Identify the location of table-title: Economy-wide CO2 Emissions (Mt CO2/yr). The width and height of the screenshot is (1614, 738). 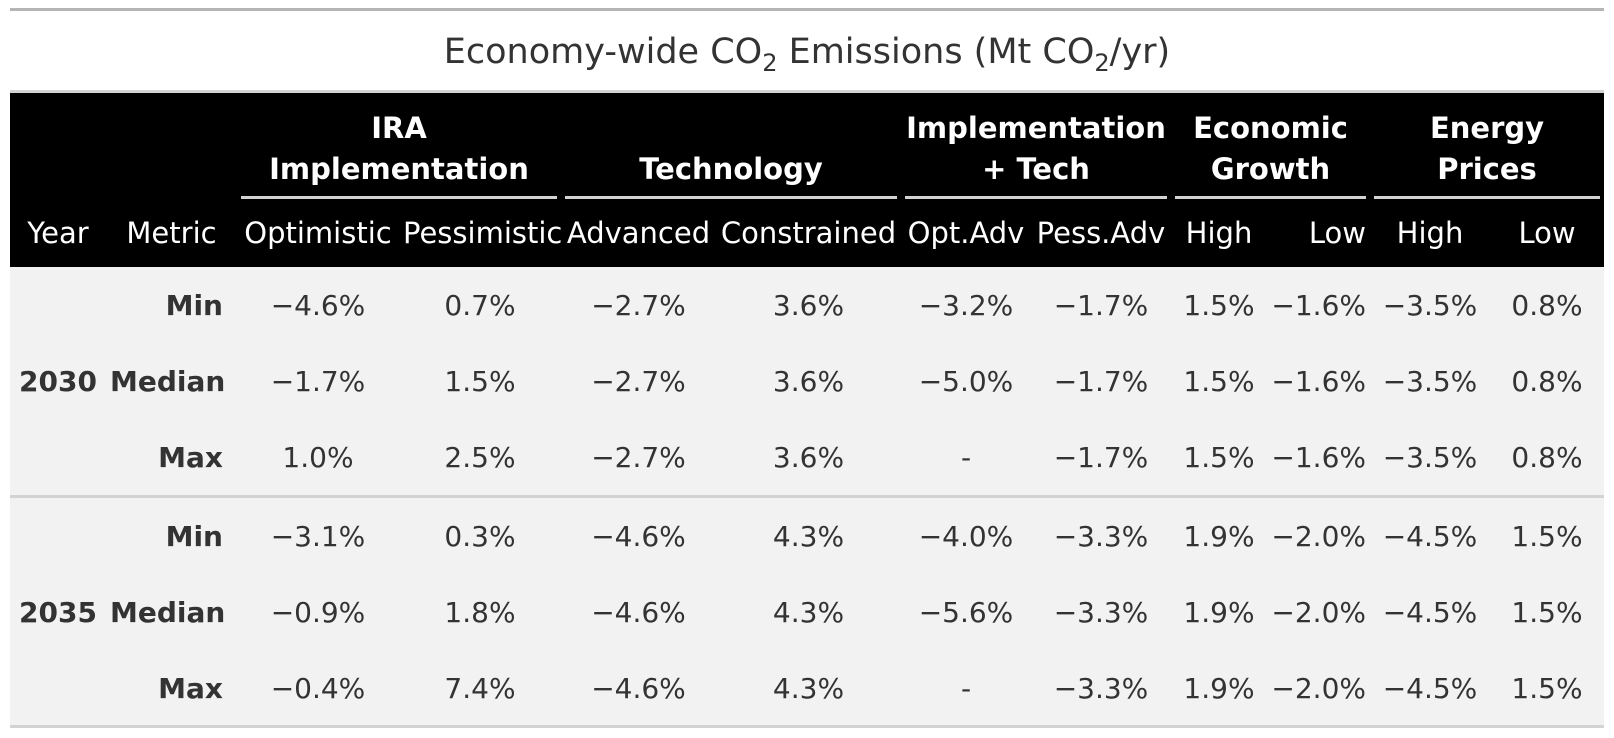
(807, 54).